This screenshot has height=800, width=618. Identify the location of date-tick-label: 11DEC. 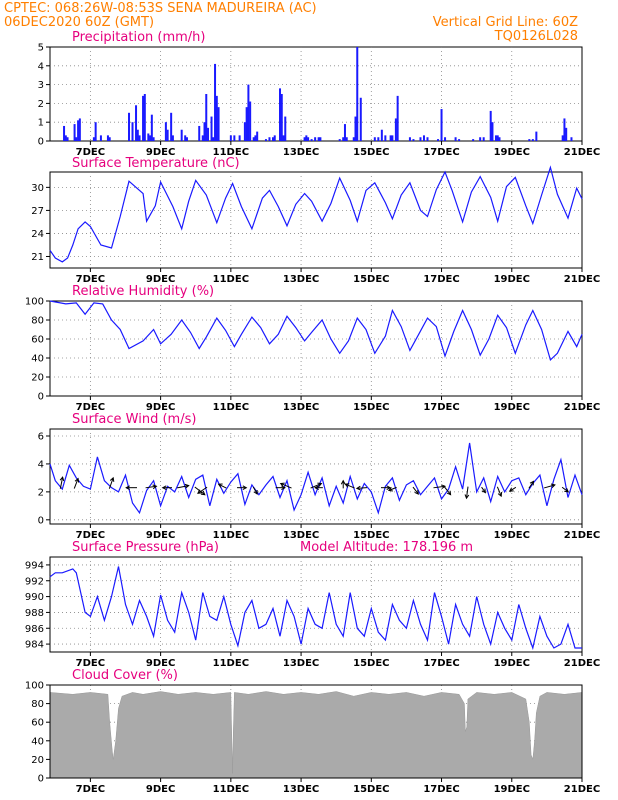
(231, 279).